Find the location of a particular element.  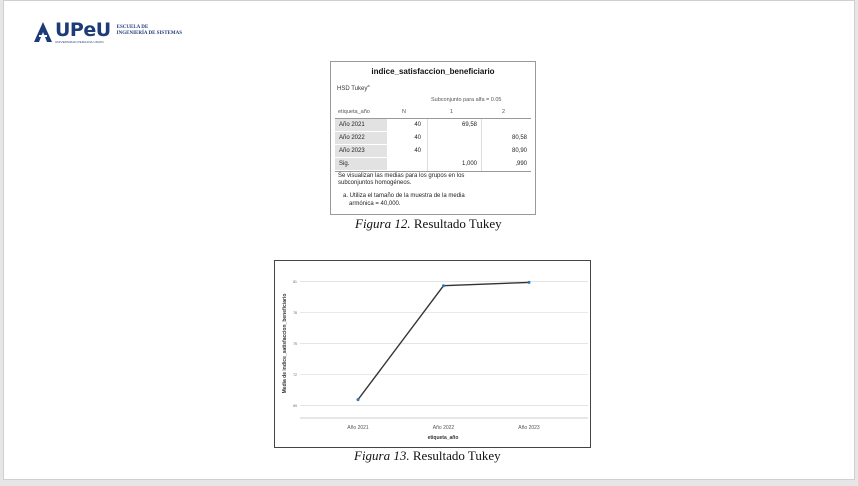

figure-13-caption: Figura 13. Resultado Tukey is located at coordinates (427, 456).